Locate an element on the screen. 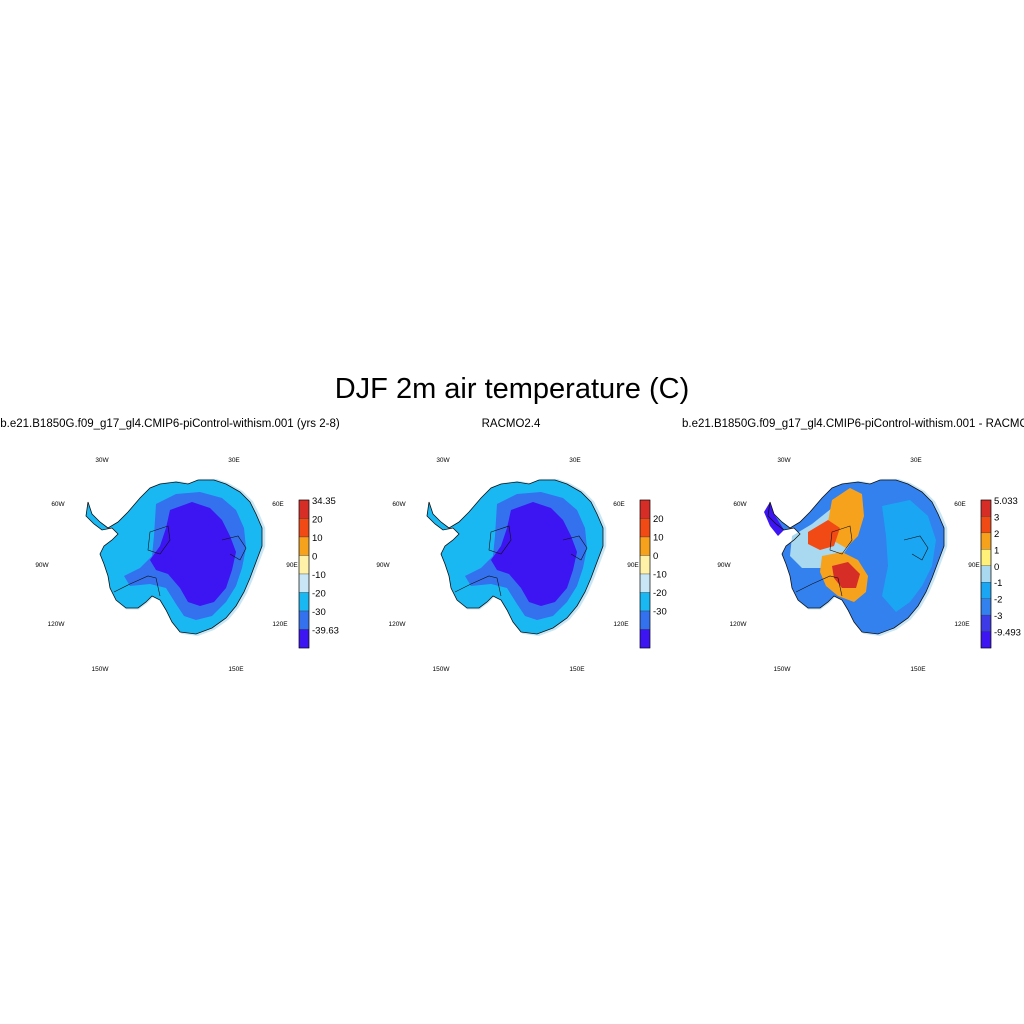 This screenshot has width=1024, height=1024. colorbar-label: 2 is located at coordinates (996, 534).